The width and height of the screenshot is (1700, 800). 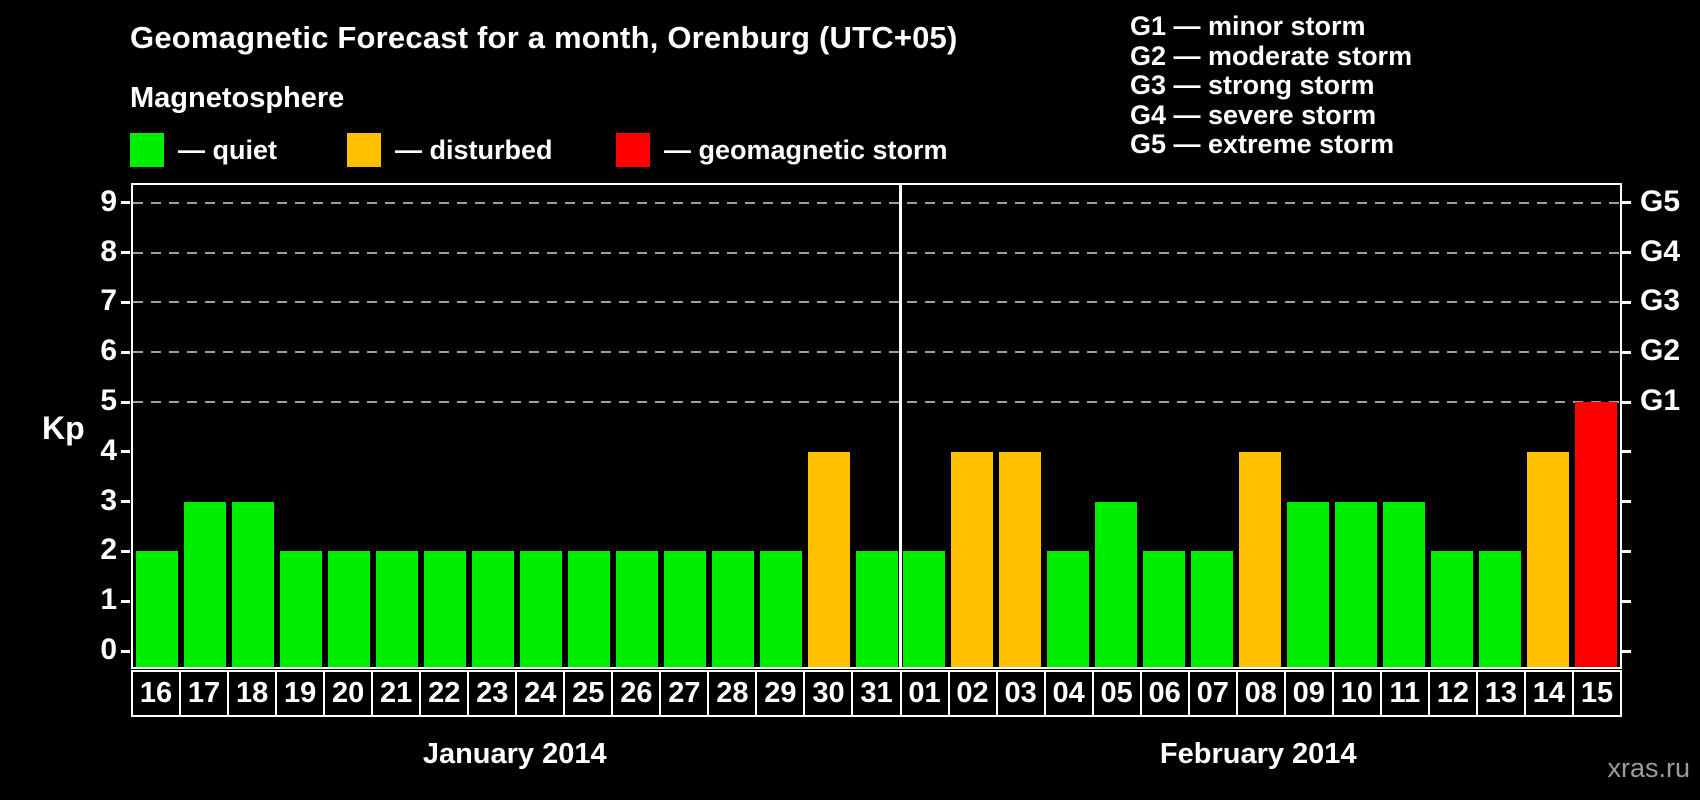 I want to click on day-label: 22, so click(x=444, y=693).